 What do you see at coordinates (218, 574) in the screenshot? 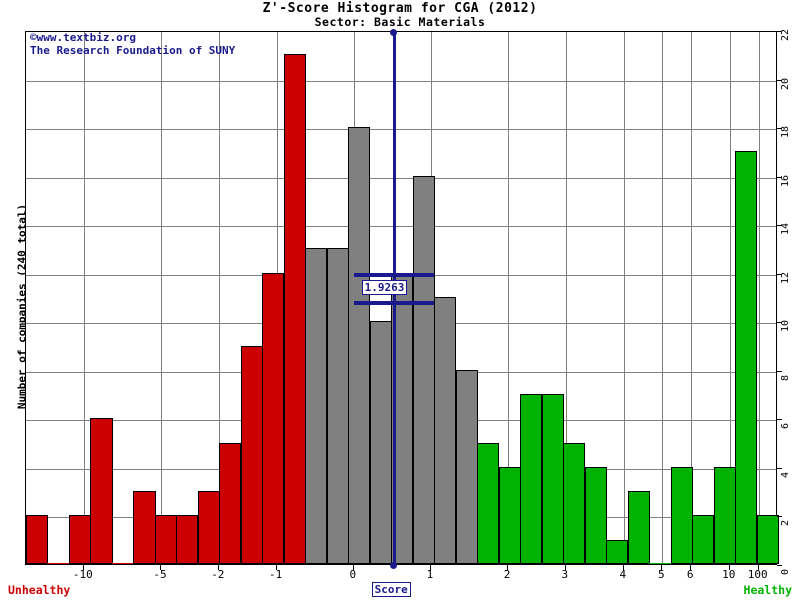
I see `x-tick-label: -2` at bounding box center [218, 574].